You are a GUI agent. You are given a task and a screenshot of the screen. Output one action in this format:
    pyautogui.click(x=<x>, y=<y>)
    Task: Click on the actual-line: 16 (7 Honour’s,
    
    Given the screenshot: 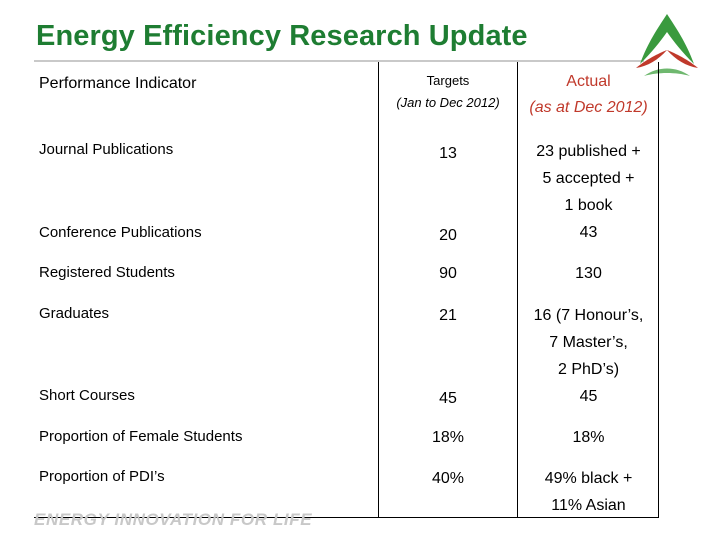 What is the action you would take?
    pyautogui.click(x=588, y=315)
    